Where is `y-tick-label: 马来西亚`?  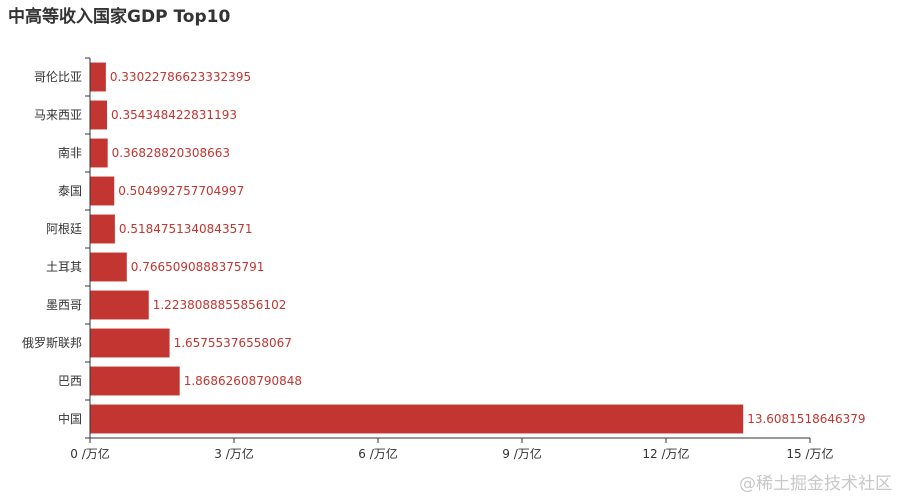
y-tick-label: 马来西亚 is located at coordinates (58, 115).